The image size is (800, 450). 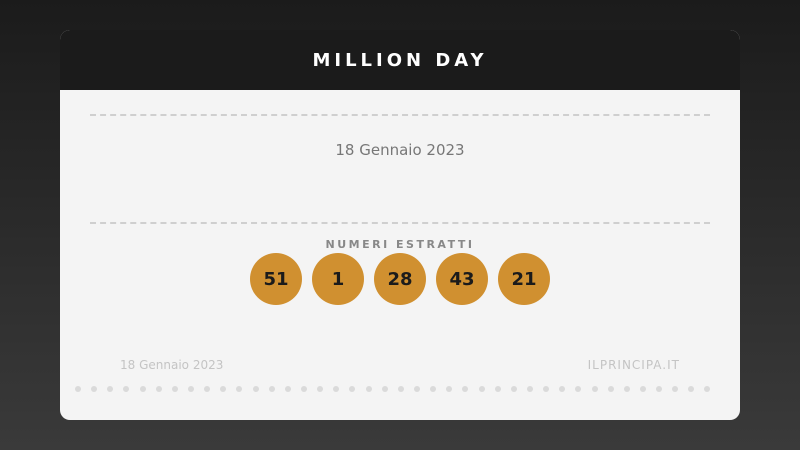 I want to click on draw-date: 18 Gennaio 2023, so click(x=400, y=150).